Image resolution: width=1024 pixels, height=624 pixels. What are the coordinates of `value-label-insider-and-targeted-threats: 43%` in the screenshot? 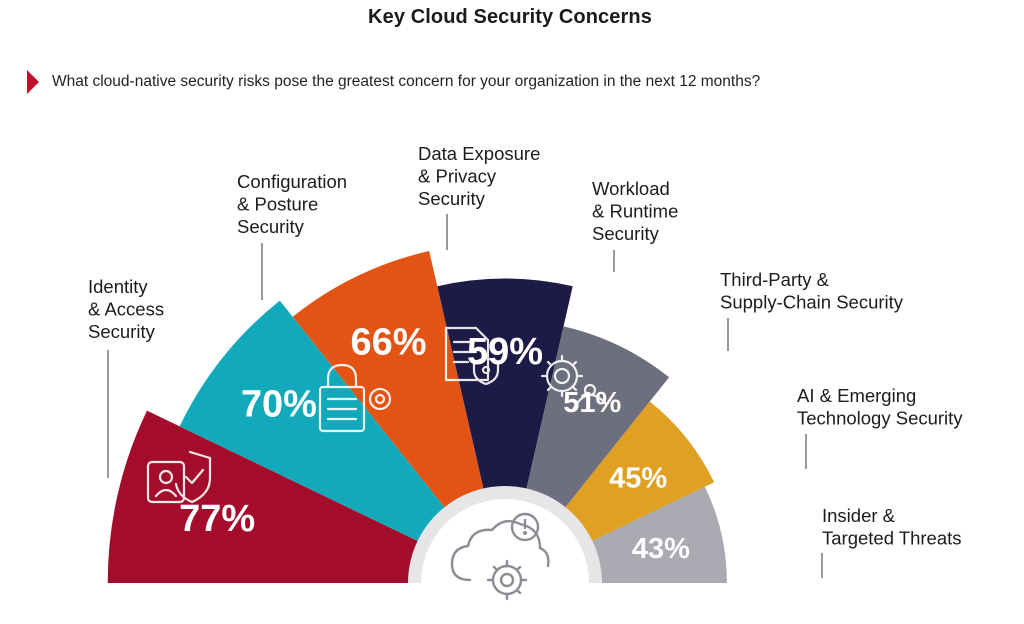 It's located at (661, 549).